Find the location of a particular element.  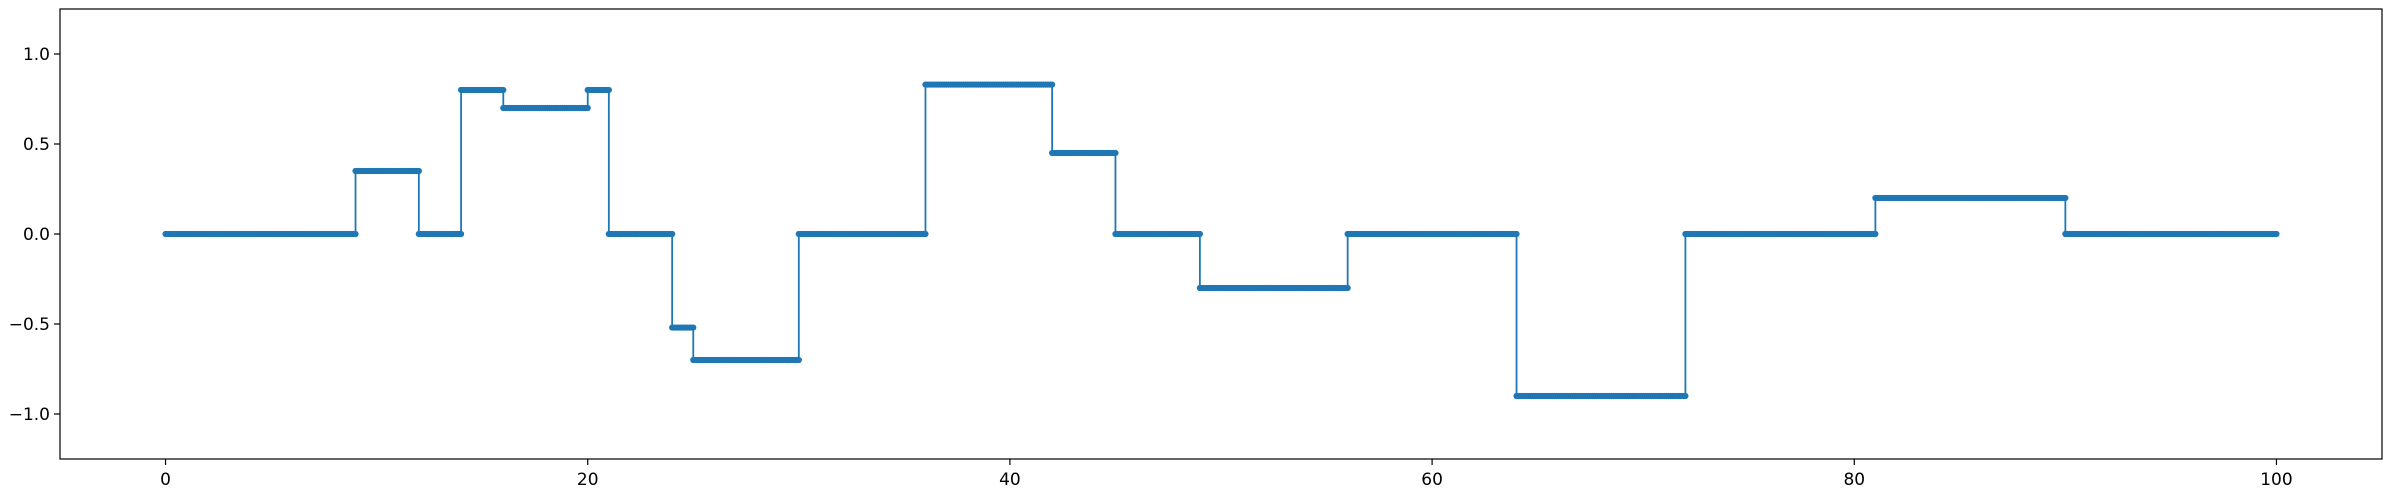

y-tick-label: 0.5 is located at coordinates (36, 145).